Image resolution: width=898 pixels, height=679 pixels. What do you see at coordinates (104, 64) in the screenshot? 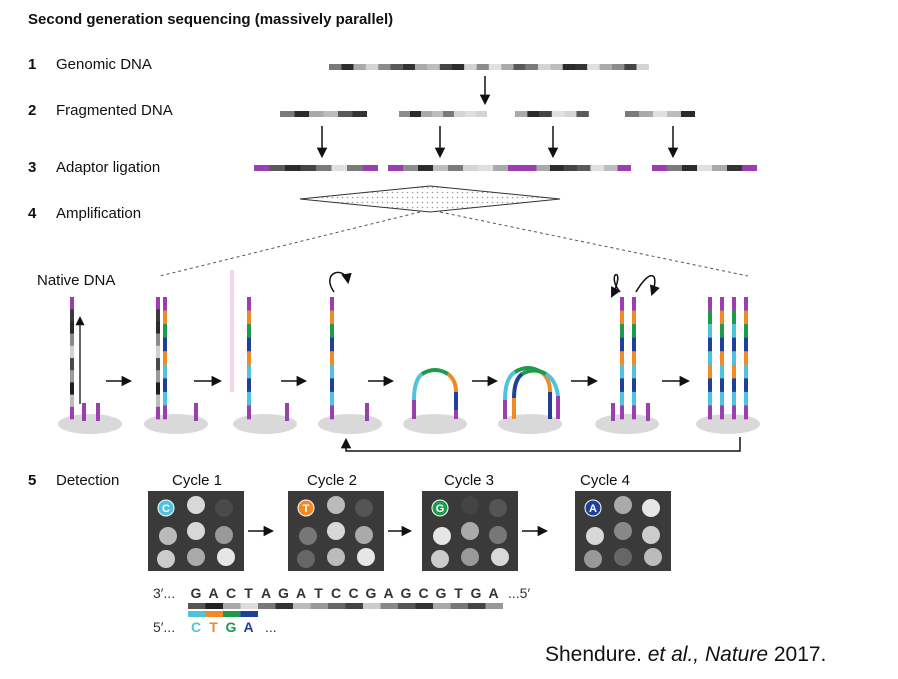
I see `step-1-label: Genomic DNA` at bounding box center [104, 64].